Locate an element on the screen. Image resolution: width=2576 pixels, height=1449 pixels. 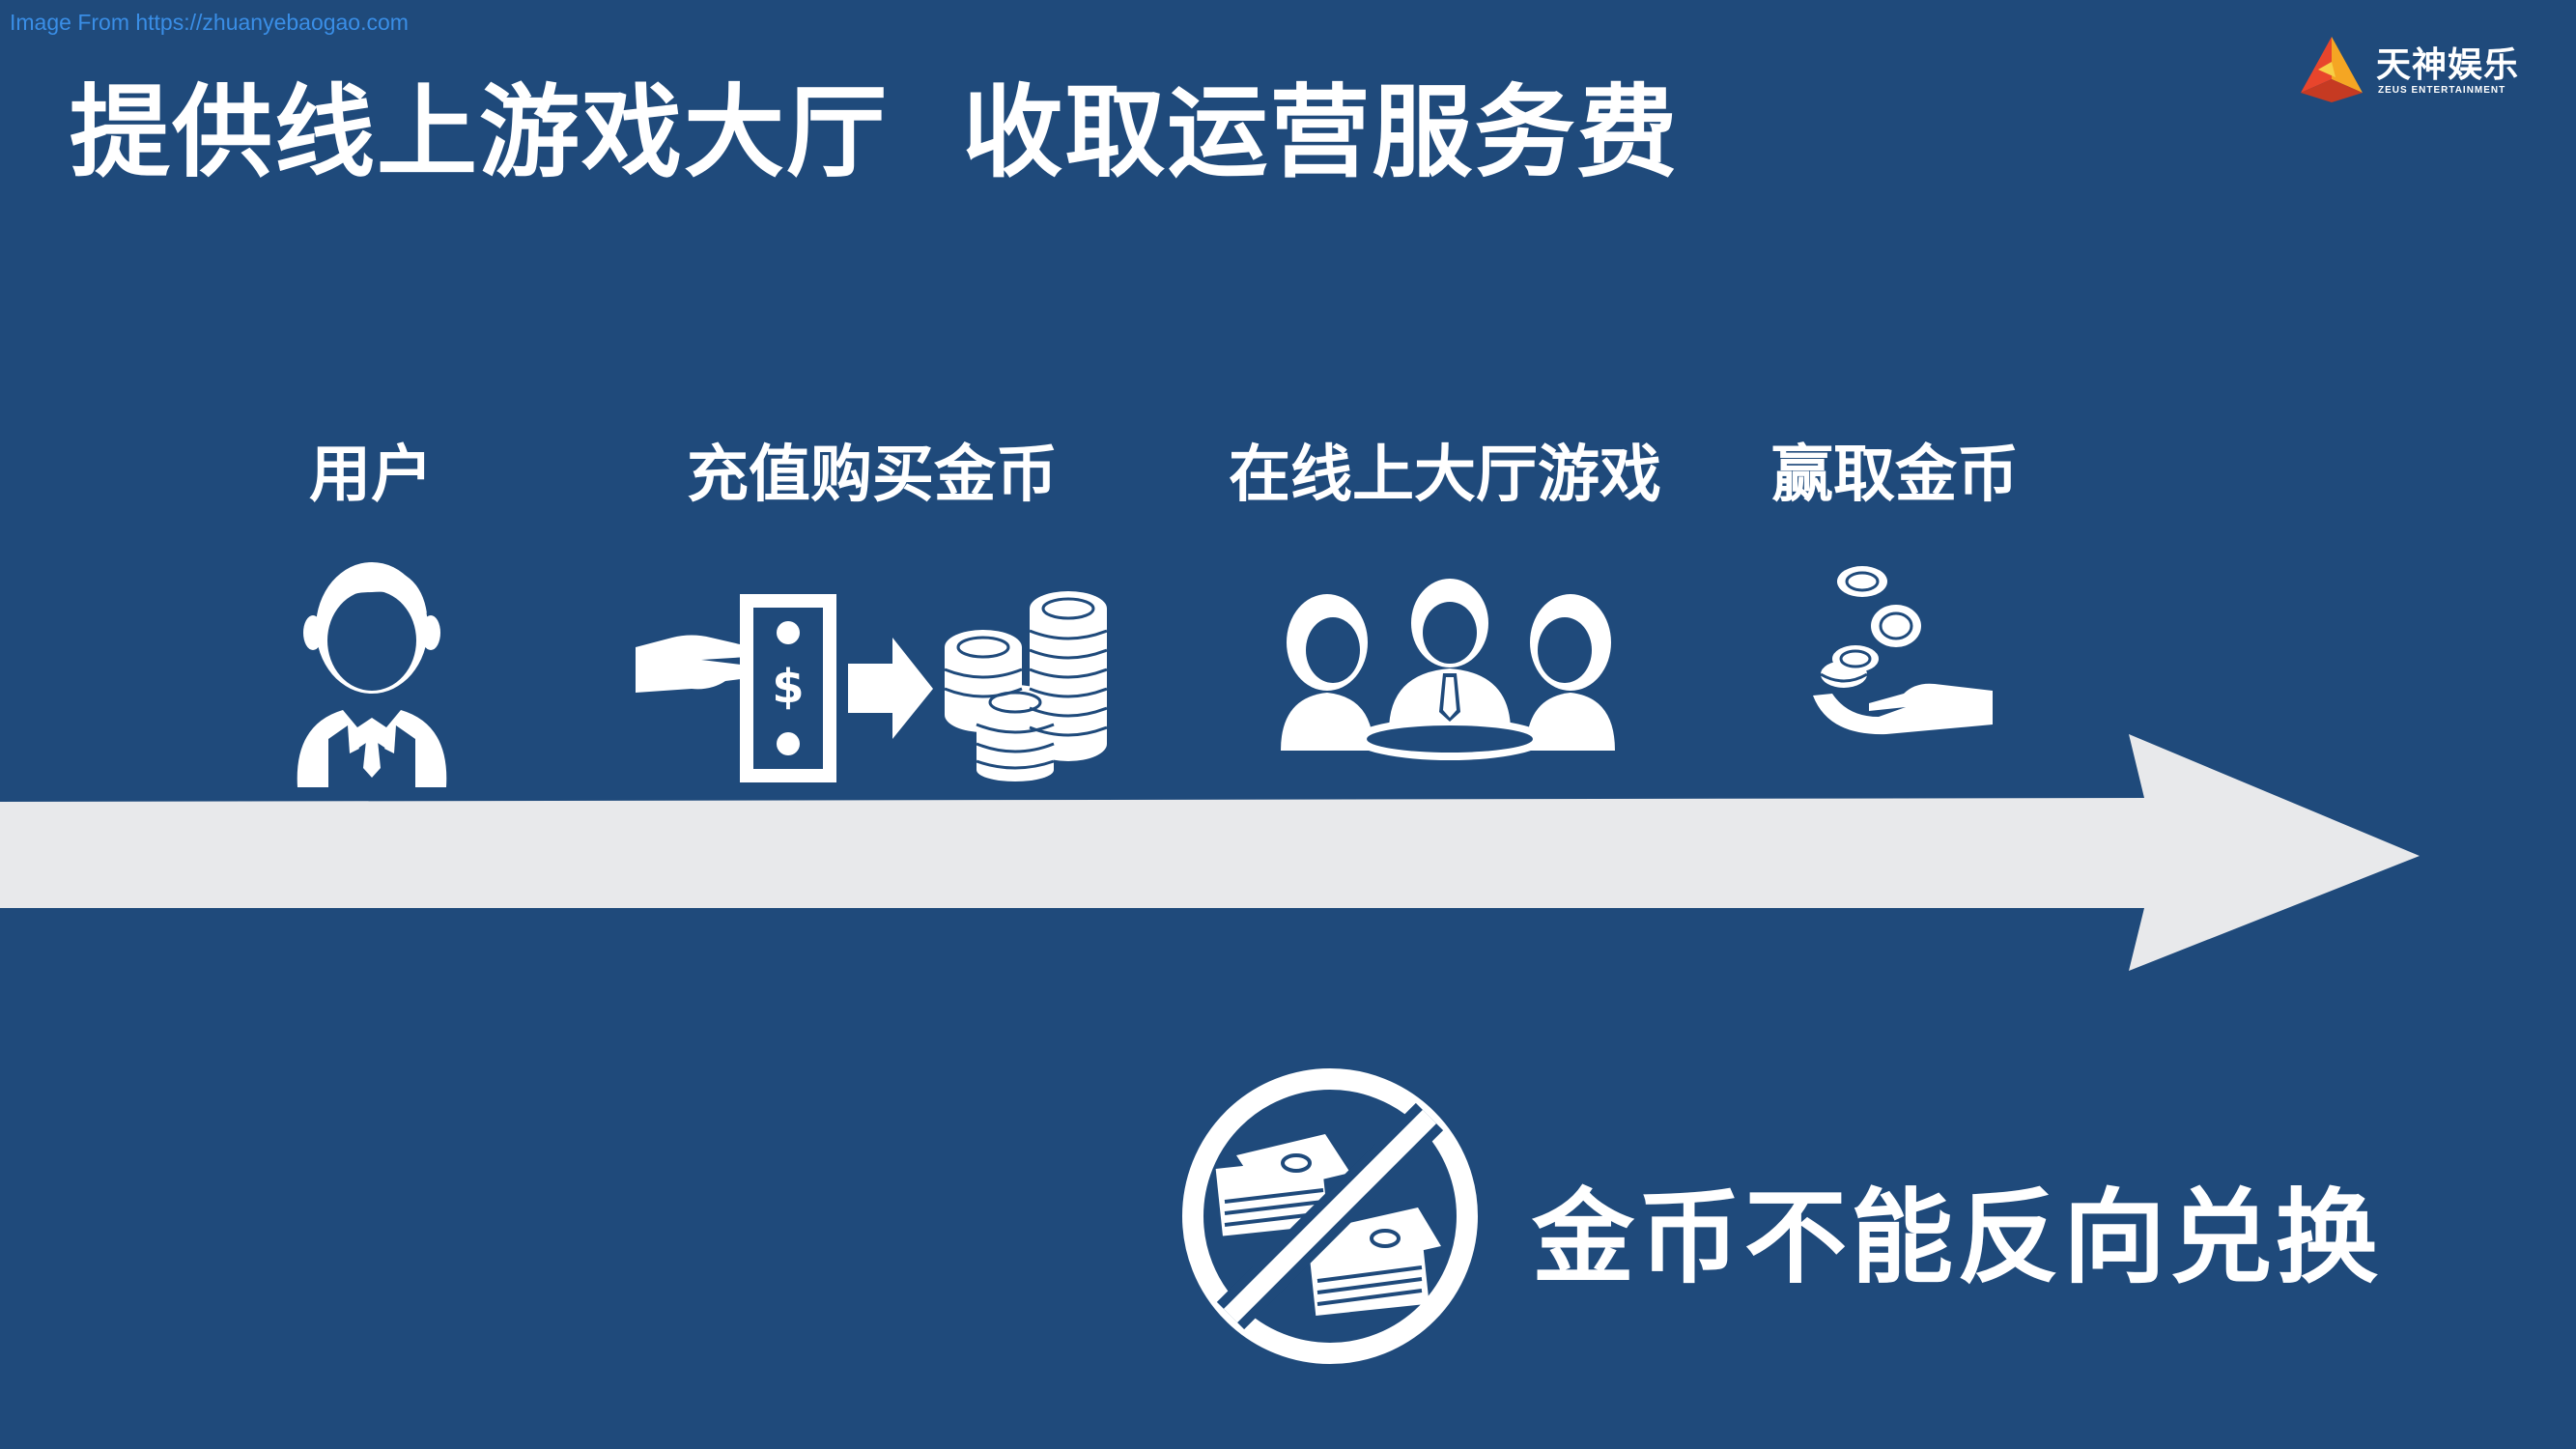
logo-mark-icon is located at coordinates (2332, 69).